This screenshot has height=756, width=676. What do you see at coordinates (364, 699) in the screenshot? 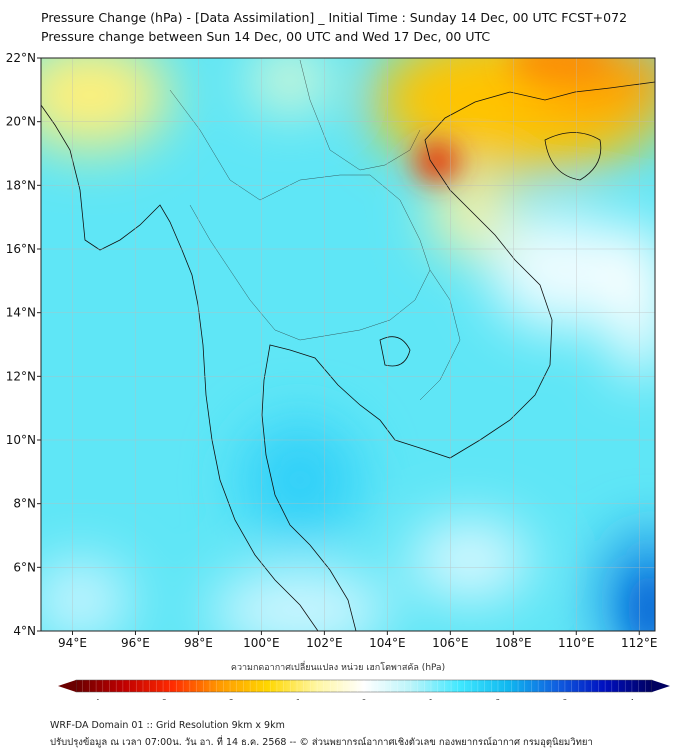
I see `colorbar-tick-label: 0` at bounding box center [364, 699].